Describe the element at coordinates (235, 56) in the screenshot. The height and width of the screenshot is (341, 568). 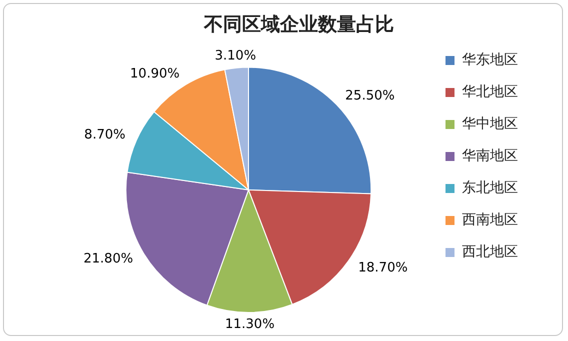
I see `data-label: 3.10%` at that location.